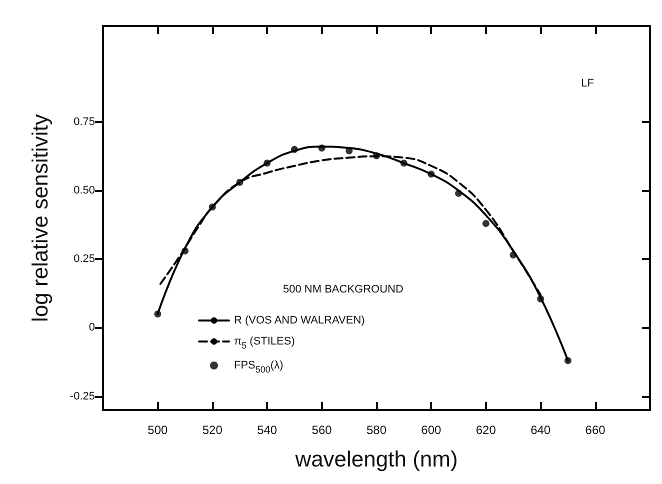  Describe the element at coordinates (299, 320) in the screenshot. I see `legend-label: R (VOS AND WALRAVEN)` at that location.